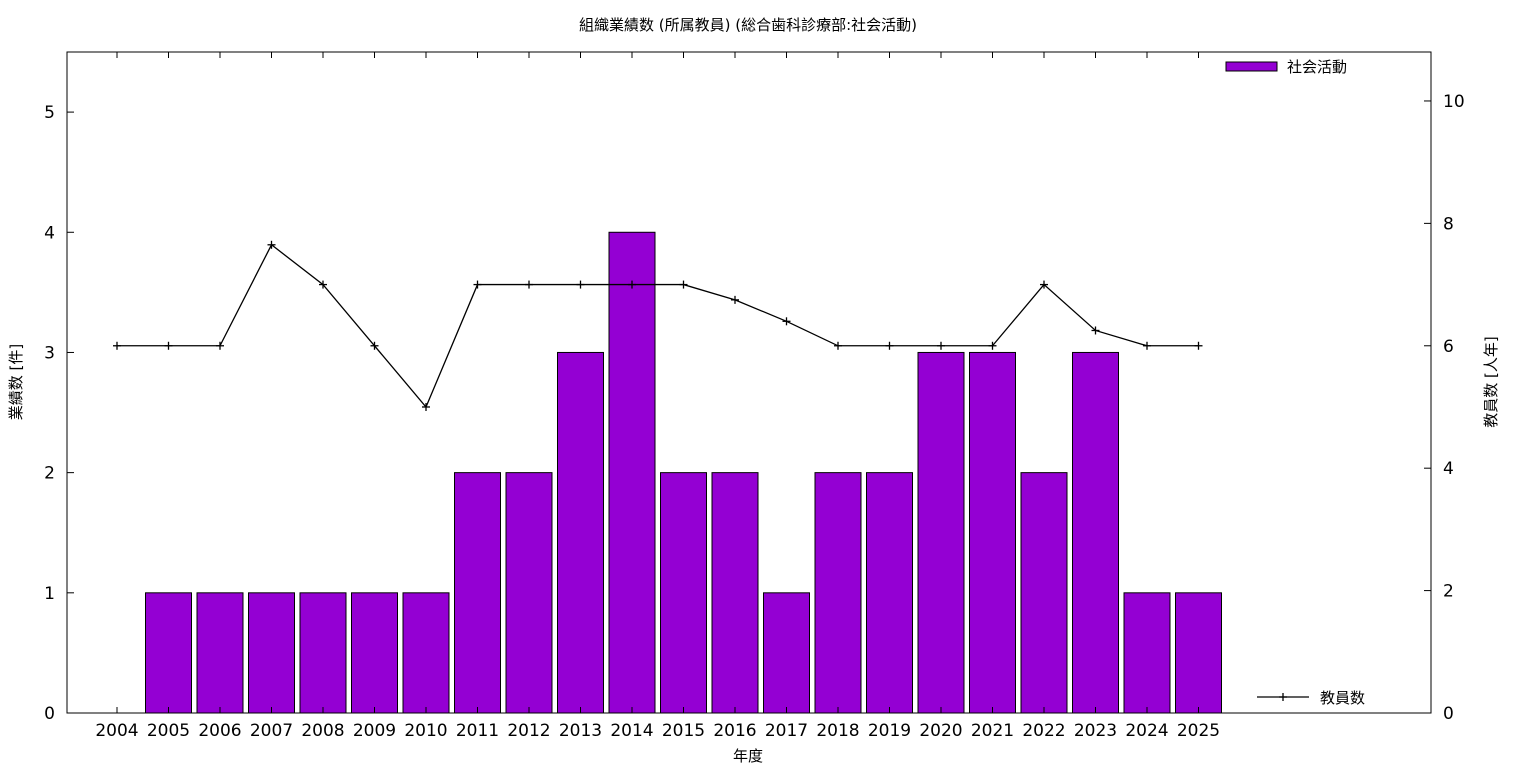 The width and height of the screenshot is (1536, 768). Describe the element at coordinates (425, 731) in the screenshot. I see `x-tick-label: 2010` at that location.